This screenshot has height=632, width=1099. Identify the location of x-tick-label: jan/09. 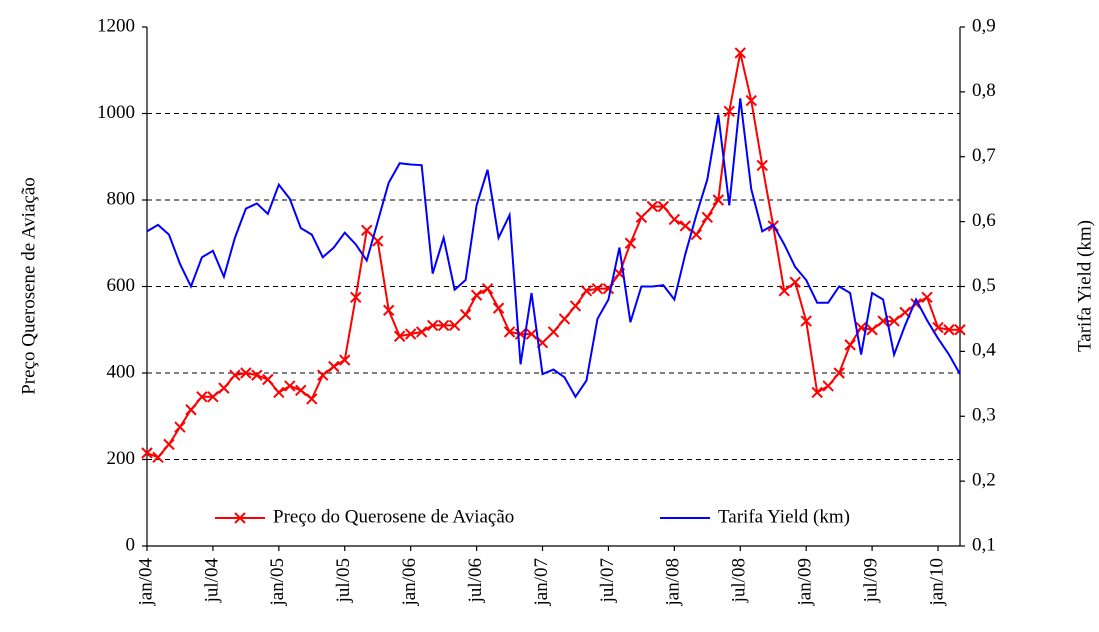
(805, 582).